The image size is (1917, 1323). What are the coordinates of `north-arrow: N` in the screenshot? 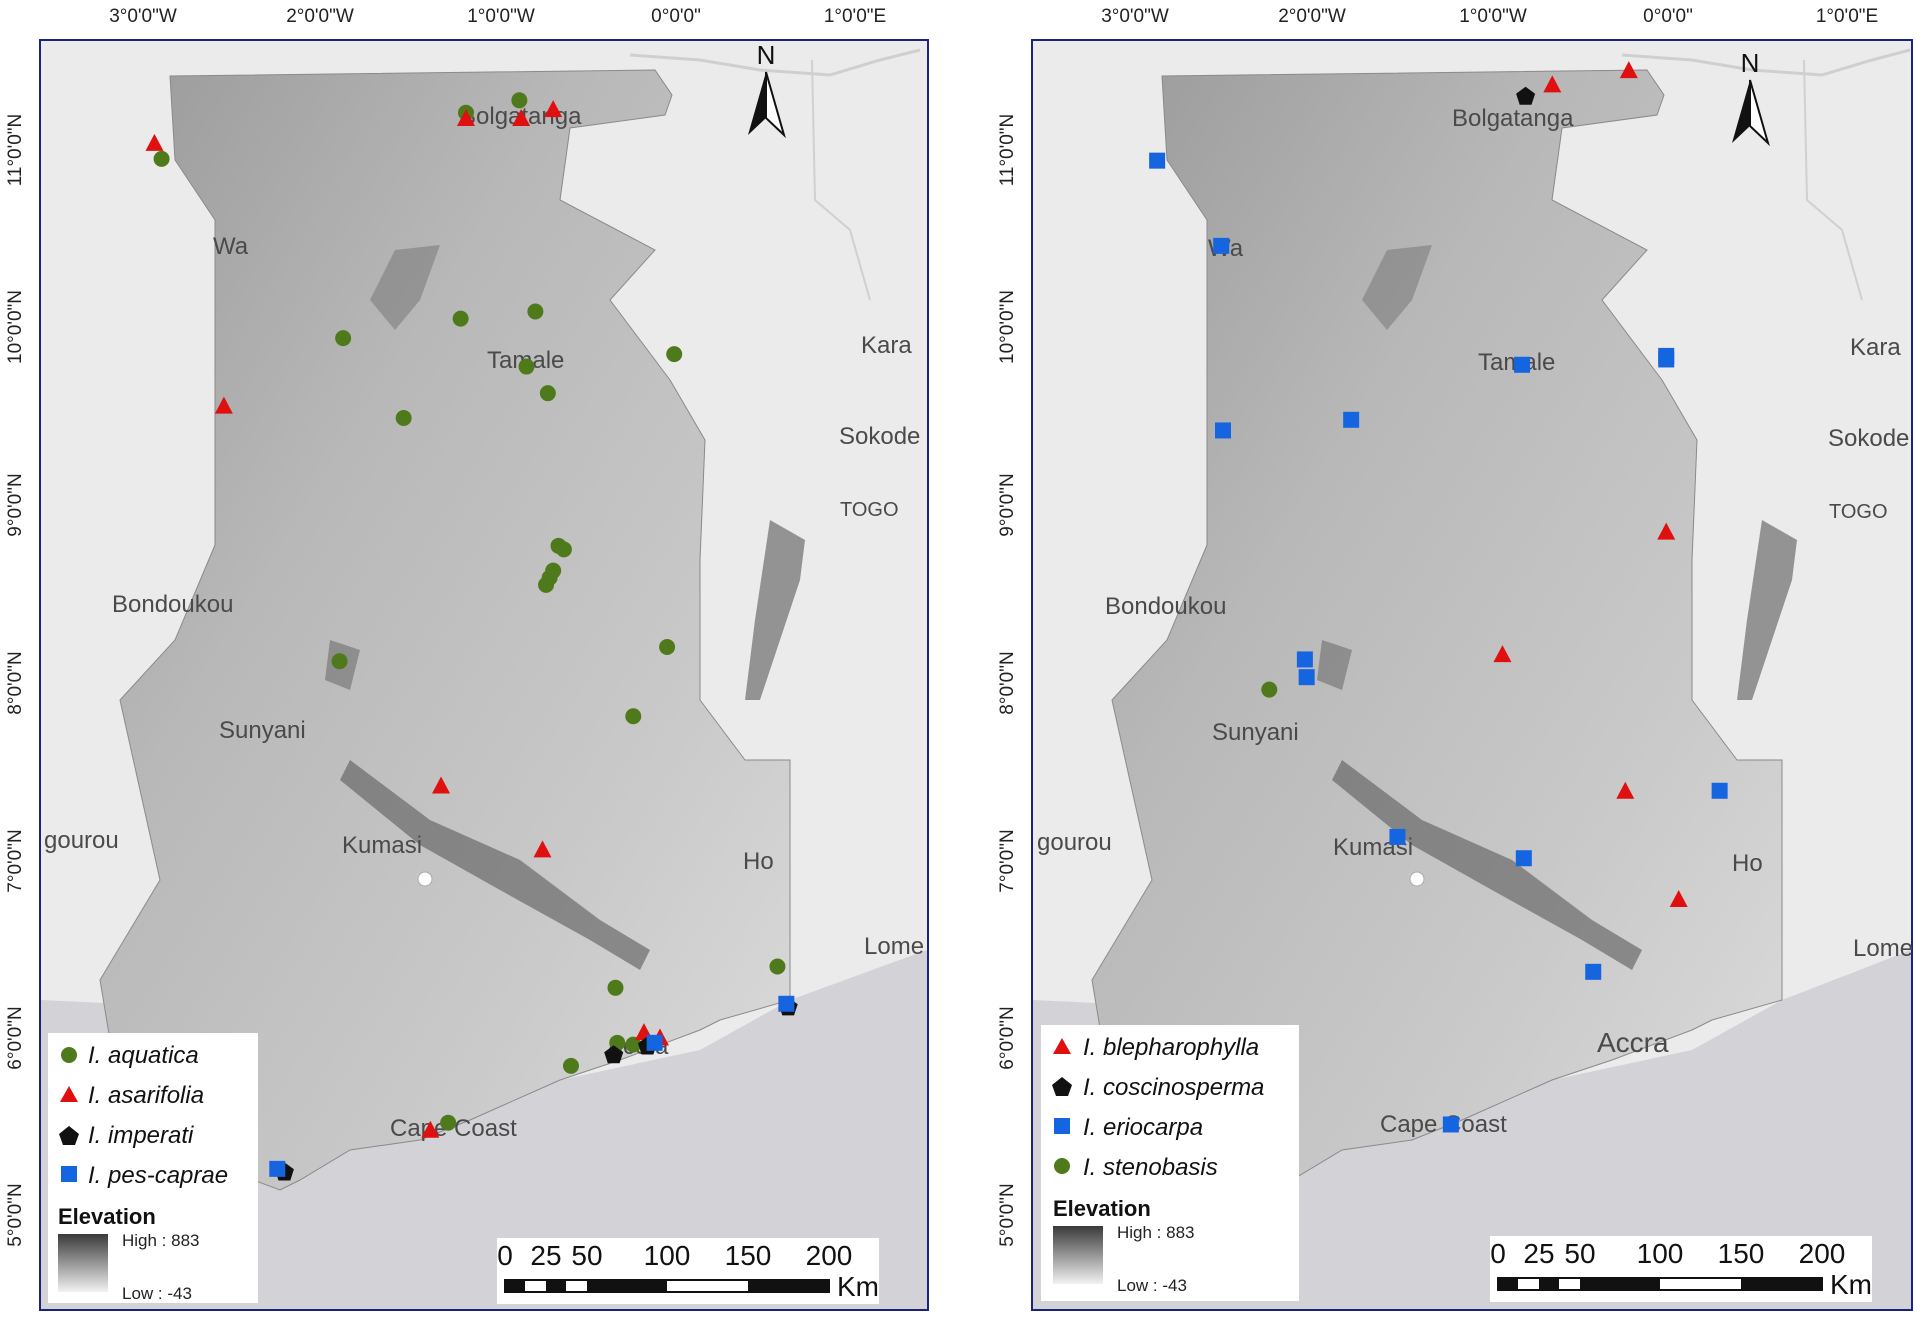 It's located at (1751, 97).